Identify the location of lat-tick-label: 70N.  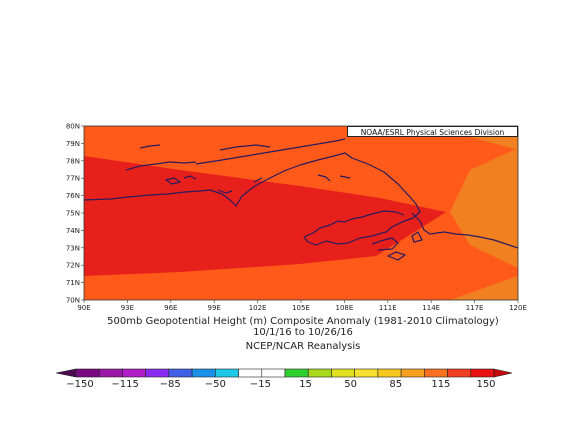
(73, 301).